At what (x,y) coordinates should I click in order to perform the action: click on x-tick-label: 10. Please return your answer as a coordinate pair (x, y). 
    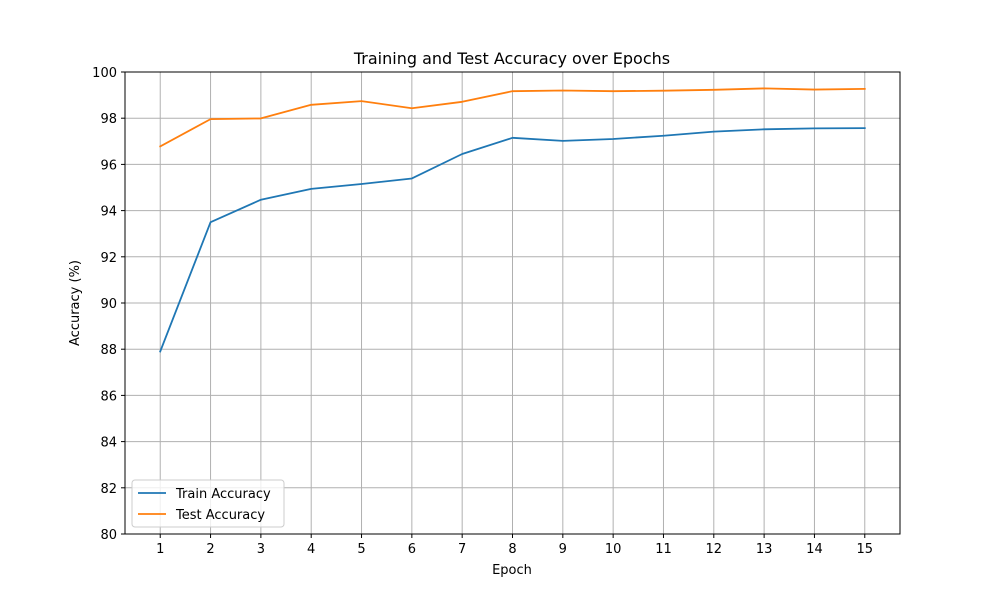
    Looking at the image, I should click on (613, 549).